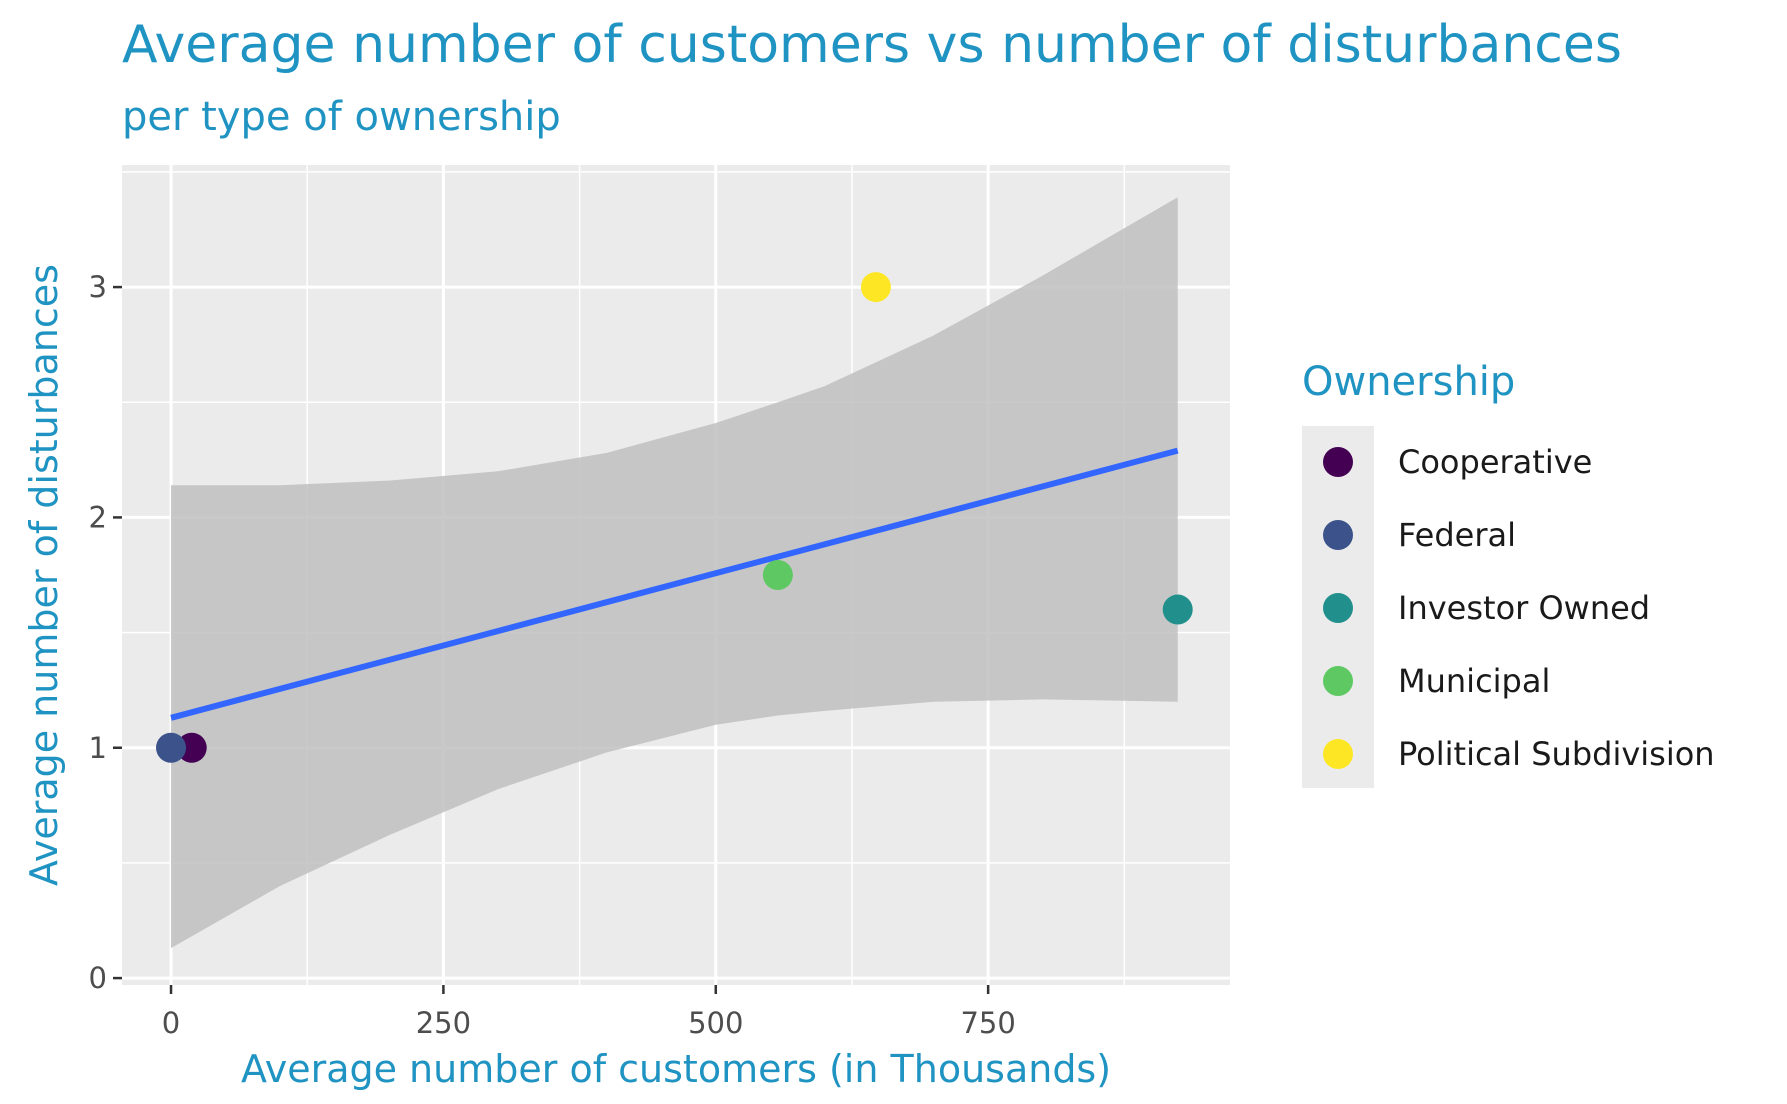 The height and width of the screenshot is (1104, 1787). What do you see at coordinates (98, 287) in the screenshot?
I see `y-tick-label: 3` at bounding box center [98, 287].